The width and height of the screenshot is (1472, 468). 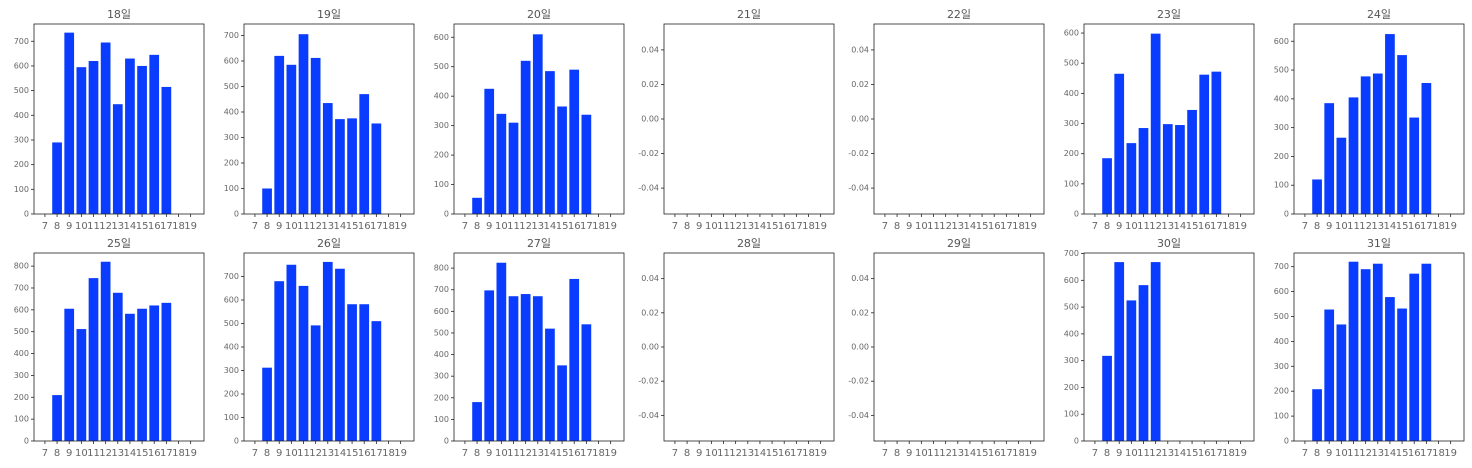 I want to click on subplot-title: 23일, so click(x=1169, y=14).